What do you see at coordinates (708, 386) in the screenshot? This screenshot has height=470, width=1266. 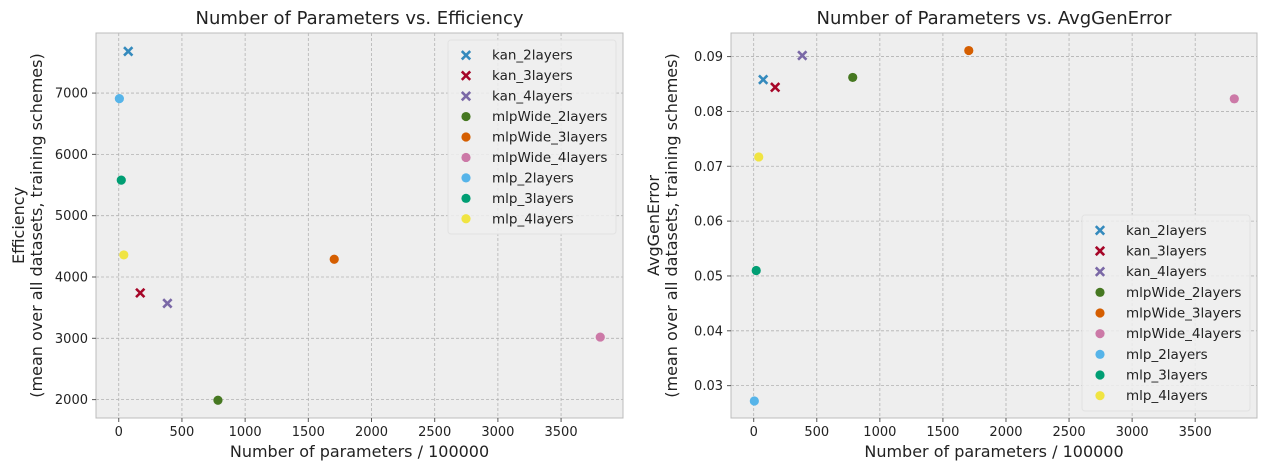 I see `y-tick-label: 0.03` at bounding box center [708, 386].